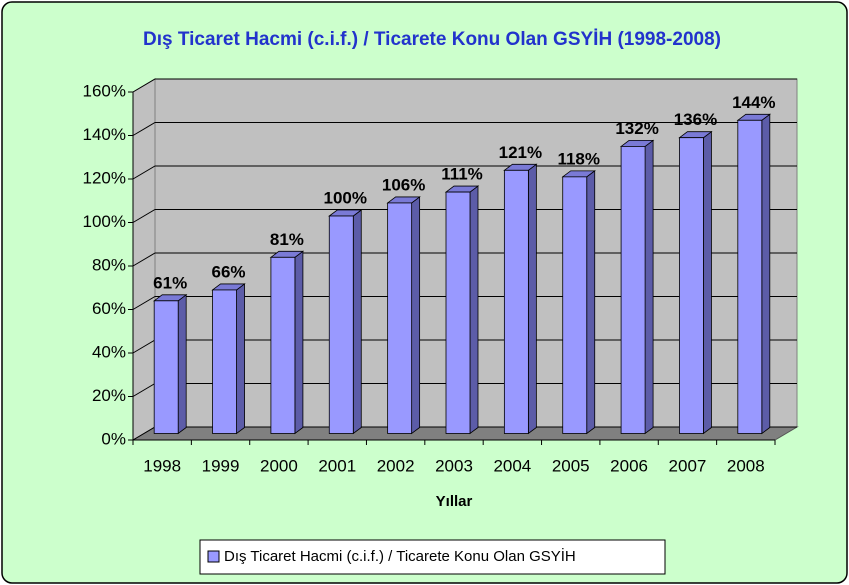 This screenshot has height=585, width=849. Describe the element at coordinates (695, 119) in the screenshot. I see `data-label: 136%` at that location.